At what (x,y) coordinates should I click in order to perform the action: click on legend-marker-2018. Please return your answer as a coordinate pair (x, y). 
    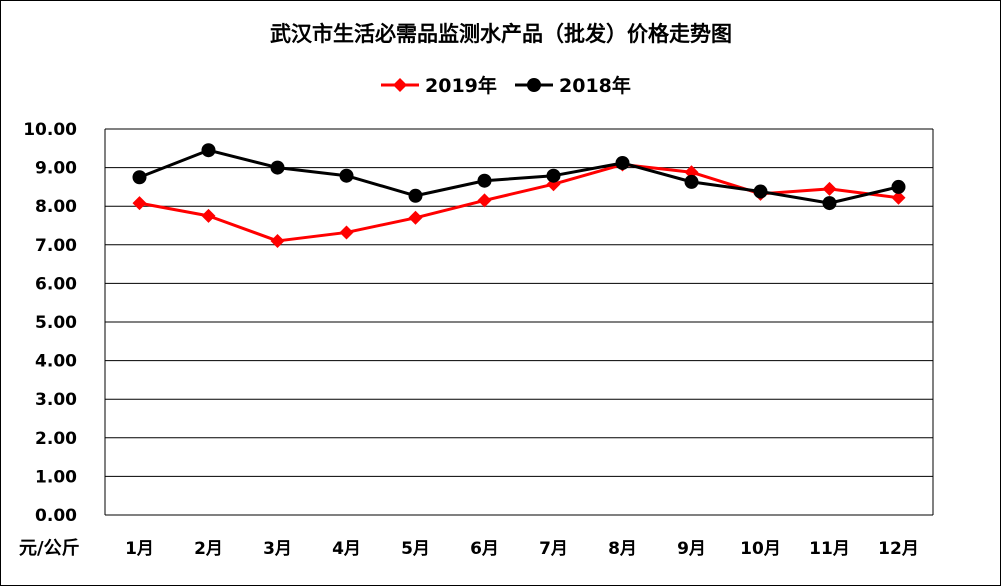
    Looking at the image, I should click on (534, 85).